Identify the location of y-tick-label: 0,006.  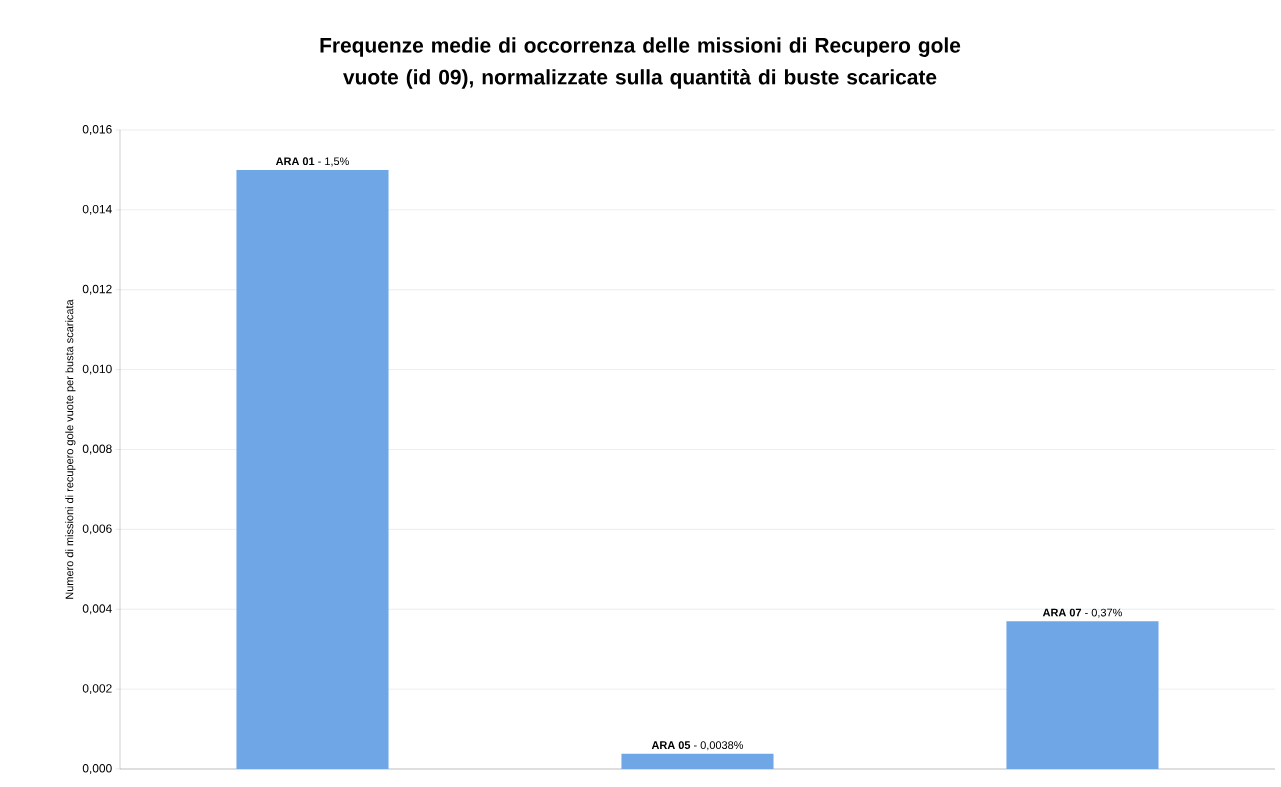
(97, 529).